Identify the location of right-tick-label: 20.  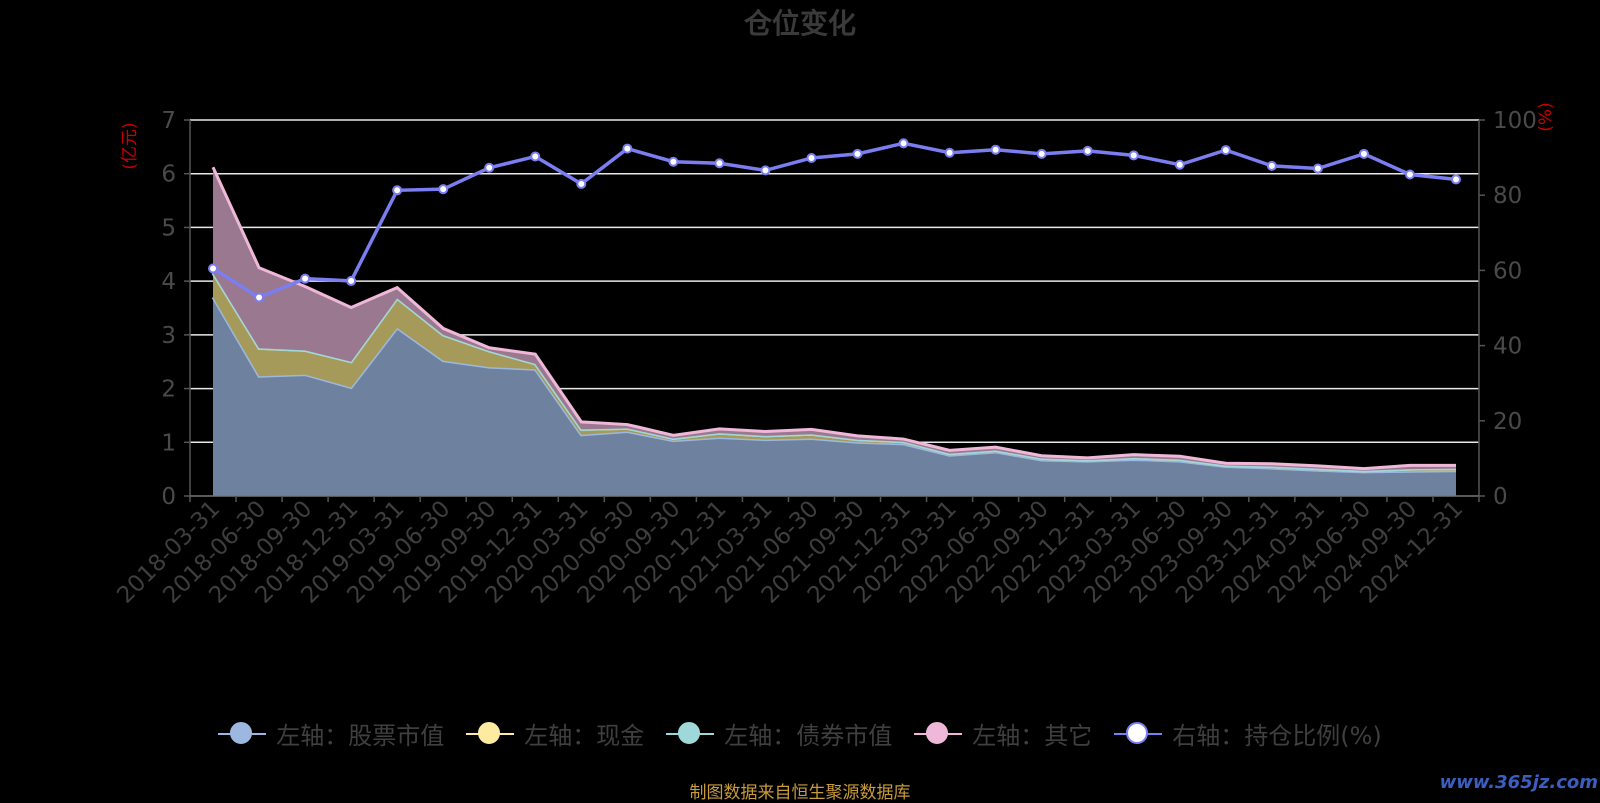
(1507, 422).